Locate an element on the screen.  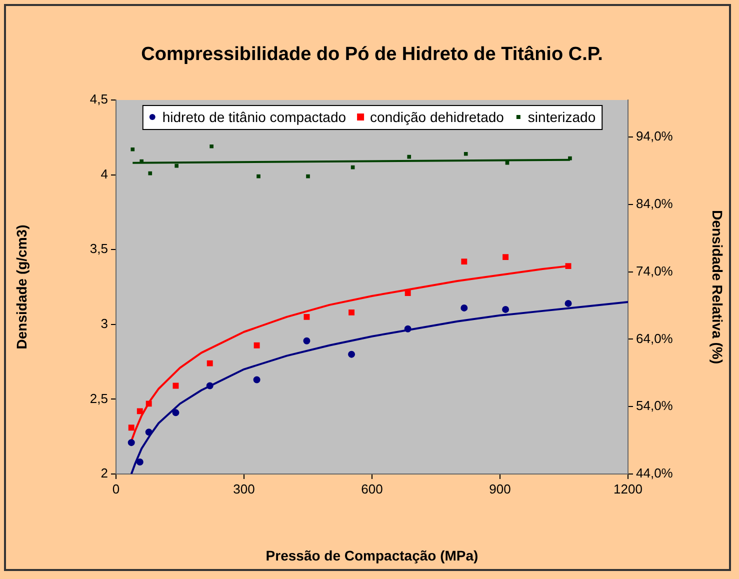
y2-tick-label: 64,0% is located at coordinates (655, 338).